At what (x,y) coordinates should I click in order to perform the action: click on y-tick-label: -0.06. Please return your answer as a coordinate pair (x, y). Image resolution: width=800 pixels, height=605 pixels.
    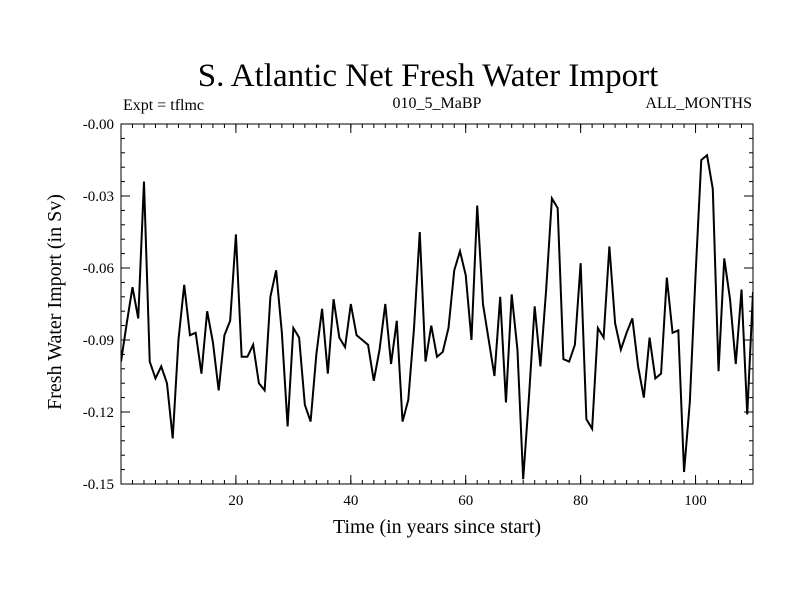
    Looking at the image, I should click on (99, 269).